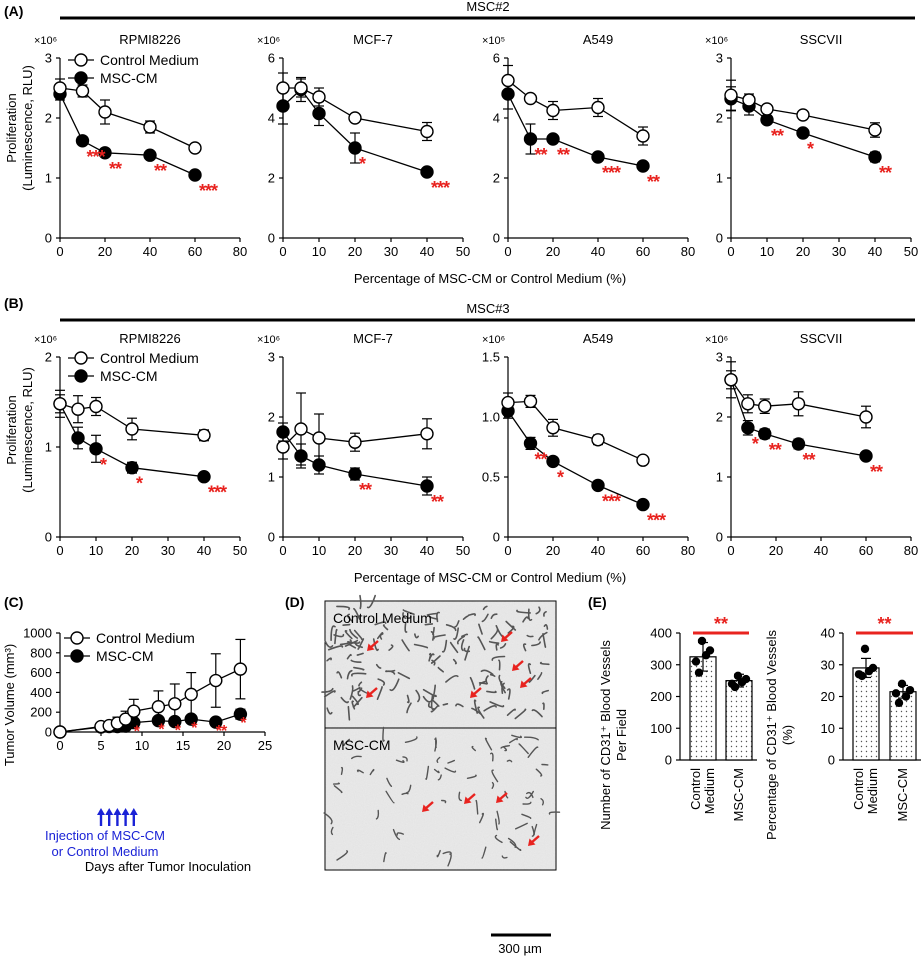 The width and height of the screenshot is (921, 960). What do you see at coordinates (872, 791) in the screenshot?
I see `category-label: Medium` at bounding box center [872, 791].